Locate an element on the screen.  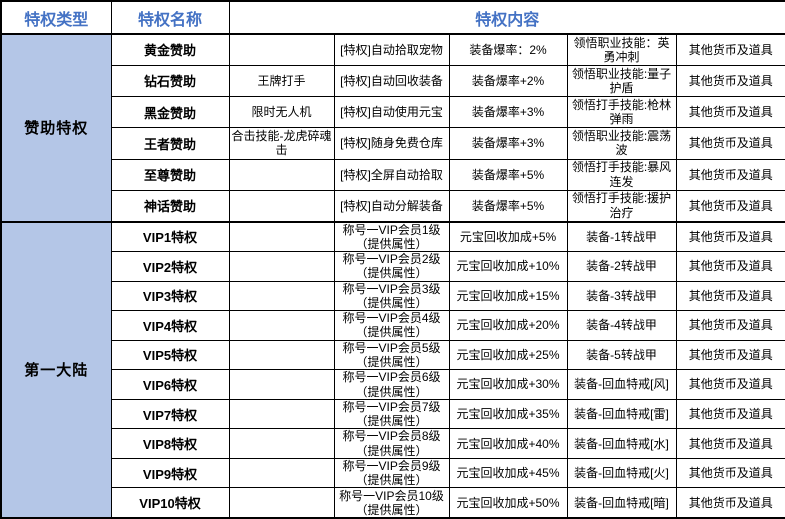
content-cell: 元宝回收加成+5% is located at coordinates (508, 236).